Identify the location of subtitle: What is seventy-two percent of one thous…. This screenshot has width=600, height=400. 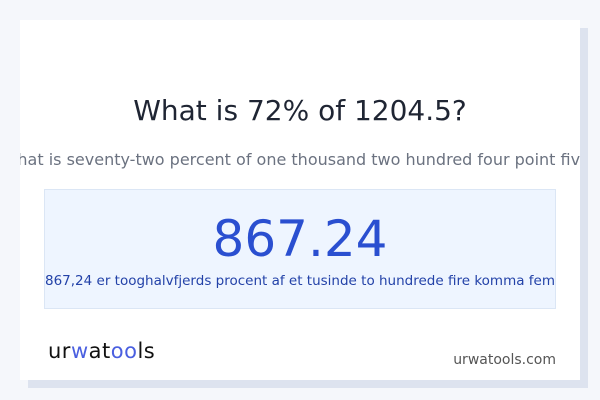
(300, 159).